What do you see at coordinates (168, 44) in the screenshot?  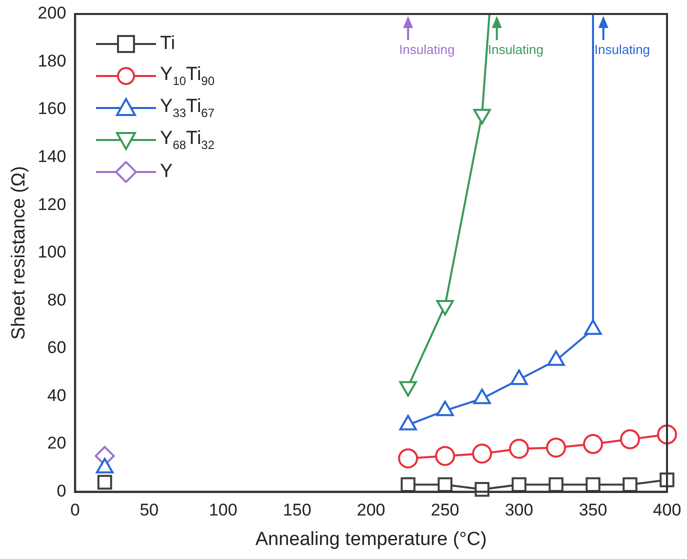 I see `legend-label: Ti` at bounding box center [168, 44].